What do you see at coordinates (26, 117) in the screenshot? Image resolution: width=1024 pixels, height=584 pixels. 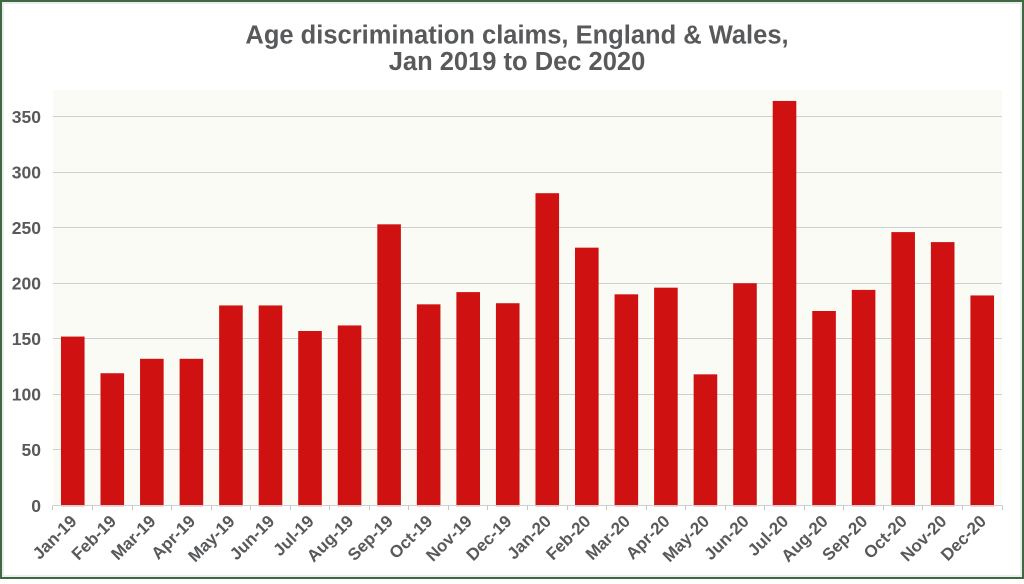 I see `svg-text: 350` at bounding box center [26, 117].